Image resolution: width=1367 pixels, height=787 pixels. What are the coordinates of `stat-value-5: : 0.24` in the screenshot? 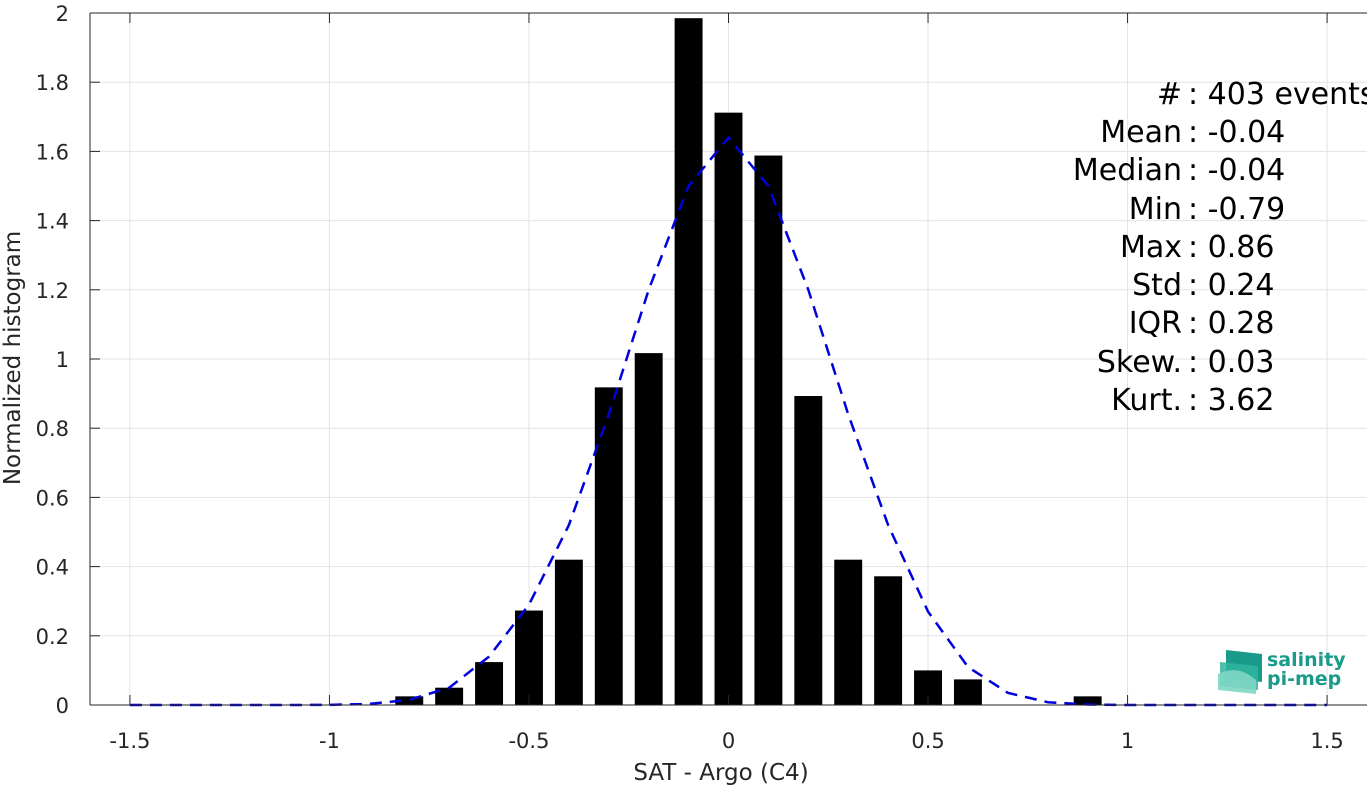 It's located at (1231, 285).